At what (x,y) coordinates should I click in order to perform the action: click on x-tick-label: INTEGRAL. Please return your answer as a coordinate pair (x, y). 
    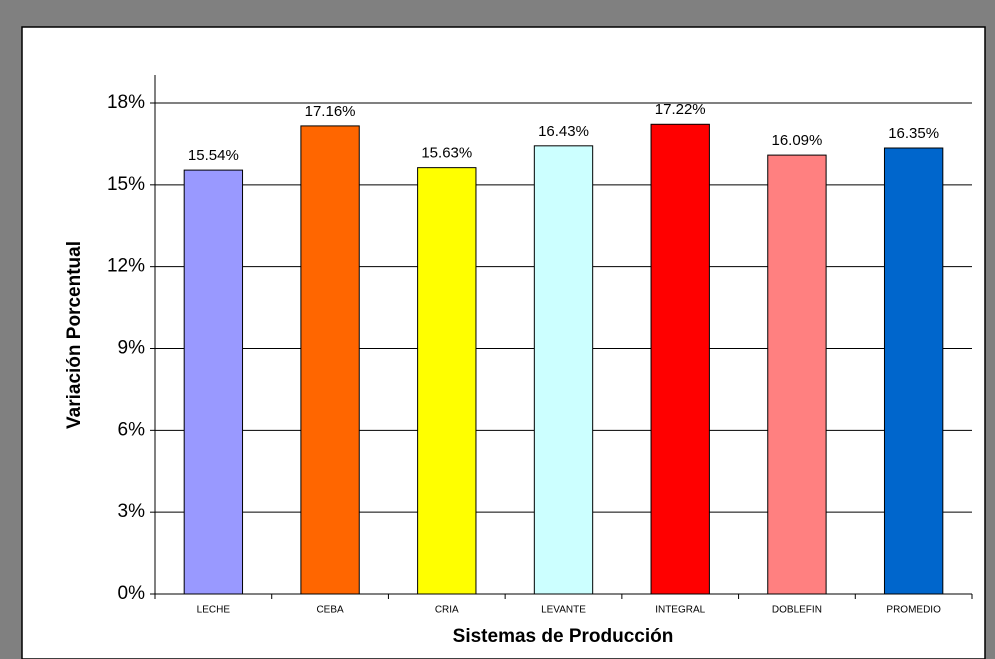
    Looking at the image, I should click on (680, 610).